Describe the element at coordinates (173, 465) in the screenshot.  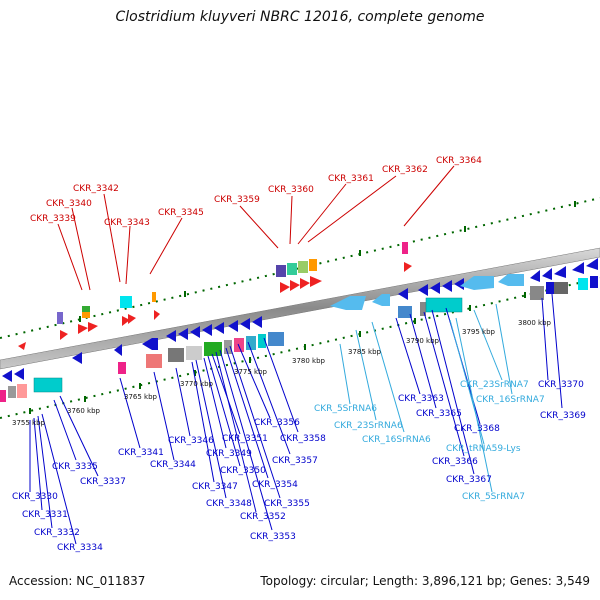
I see `gene-label: CKR_3344` at that location.